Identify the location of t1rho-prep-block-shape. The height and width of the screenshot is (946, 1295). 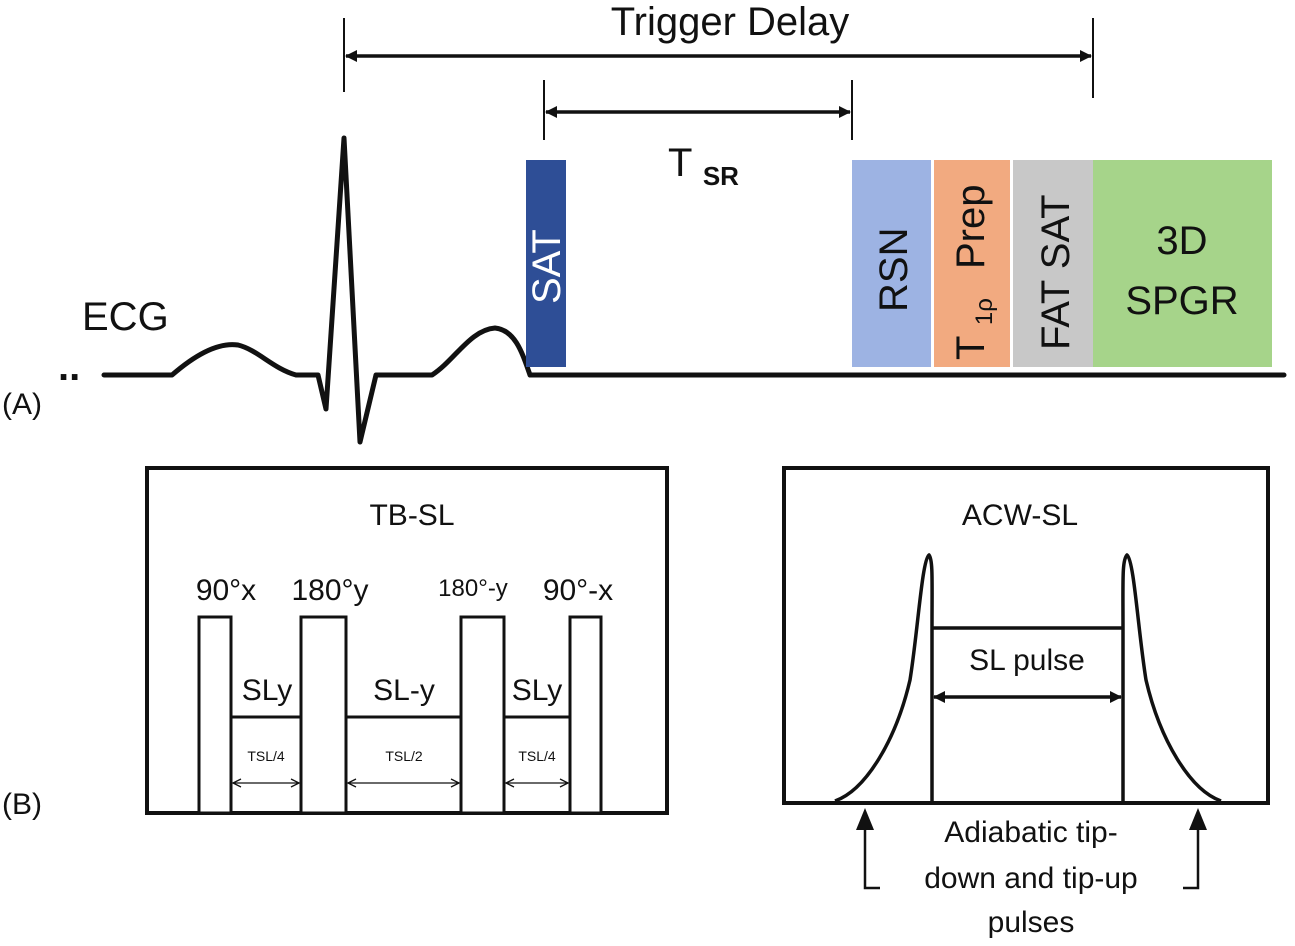
(972, 263).